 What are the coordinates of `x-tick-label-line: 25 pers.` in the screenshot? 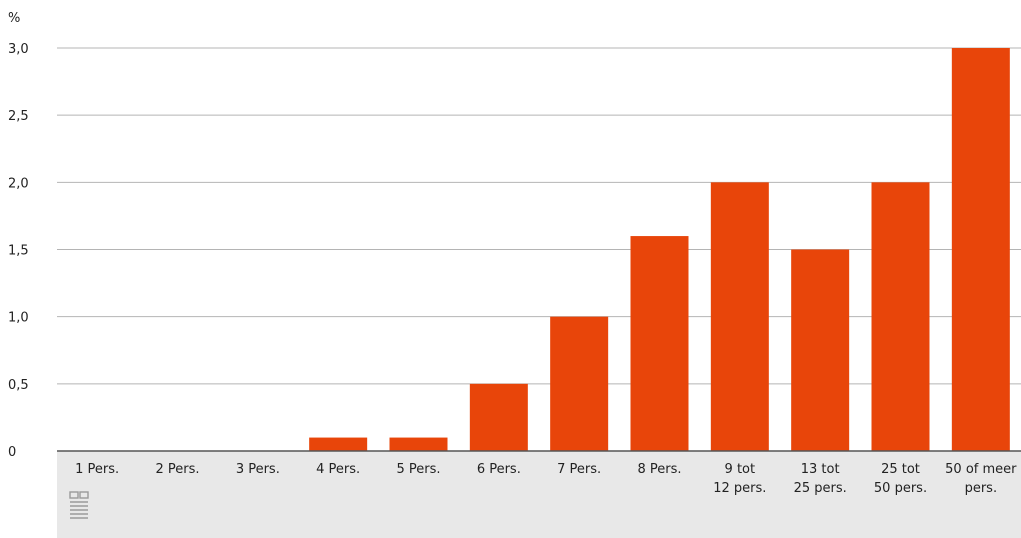 It's located at (820, 488).